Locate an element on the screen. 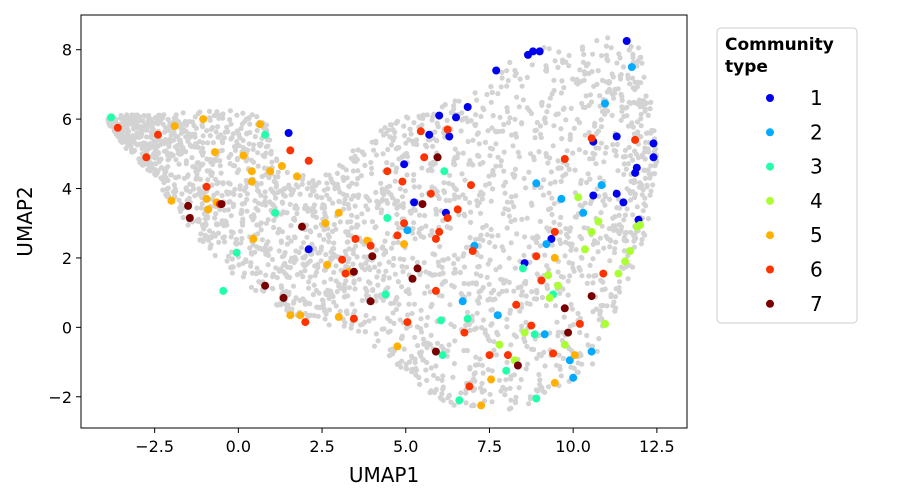 The image size is (900, 500). legend-label-6: 6 is located at coordinates (816, 270).